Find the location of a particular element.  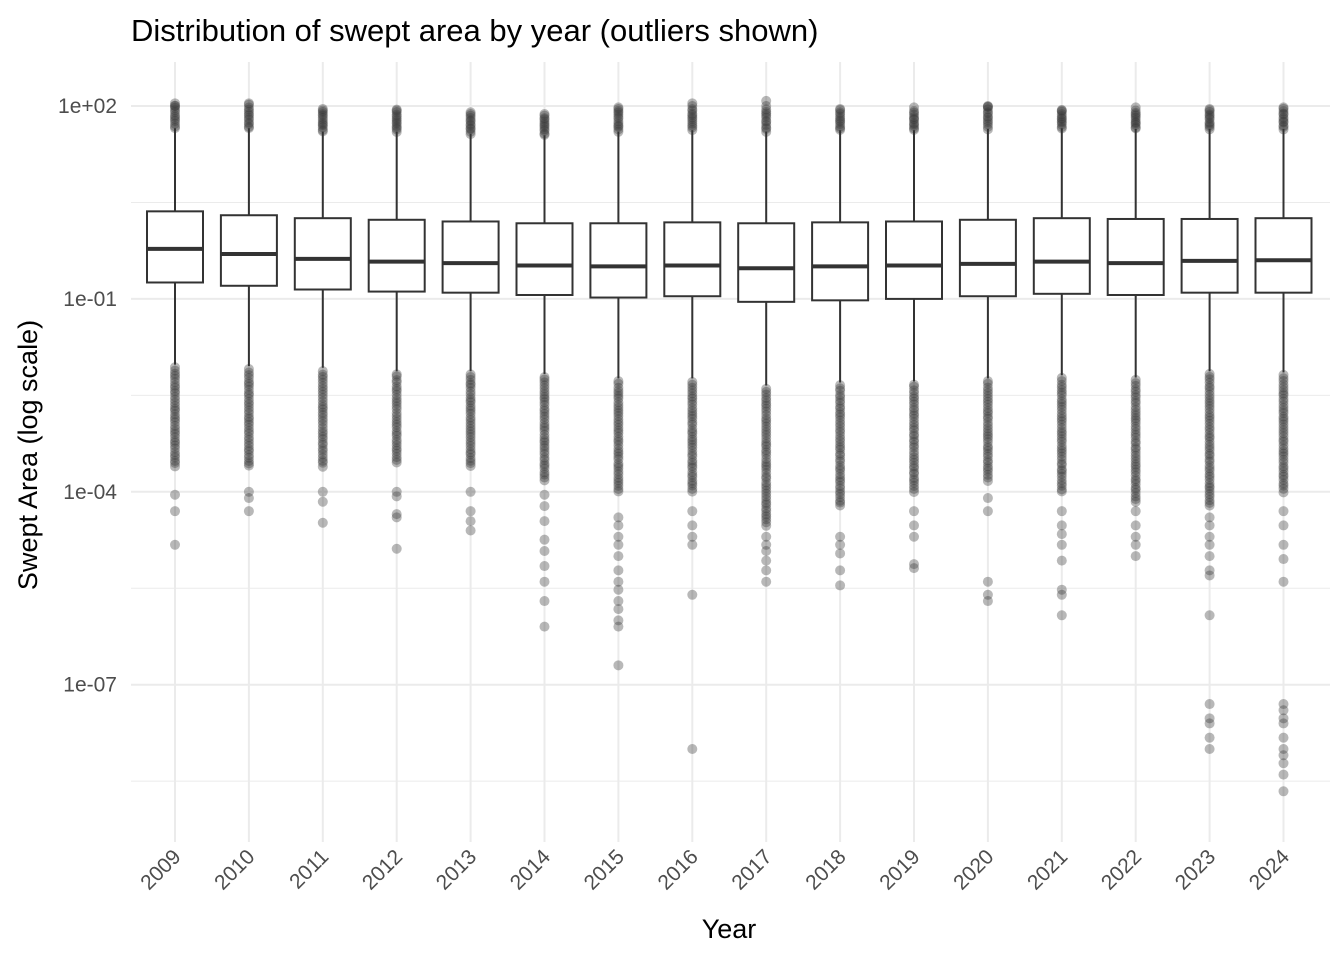

box-2011 is located at coordinates (322, 249).